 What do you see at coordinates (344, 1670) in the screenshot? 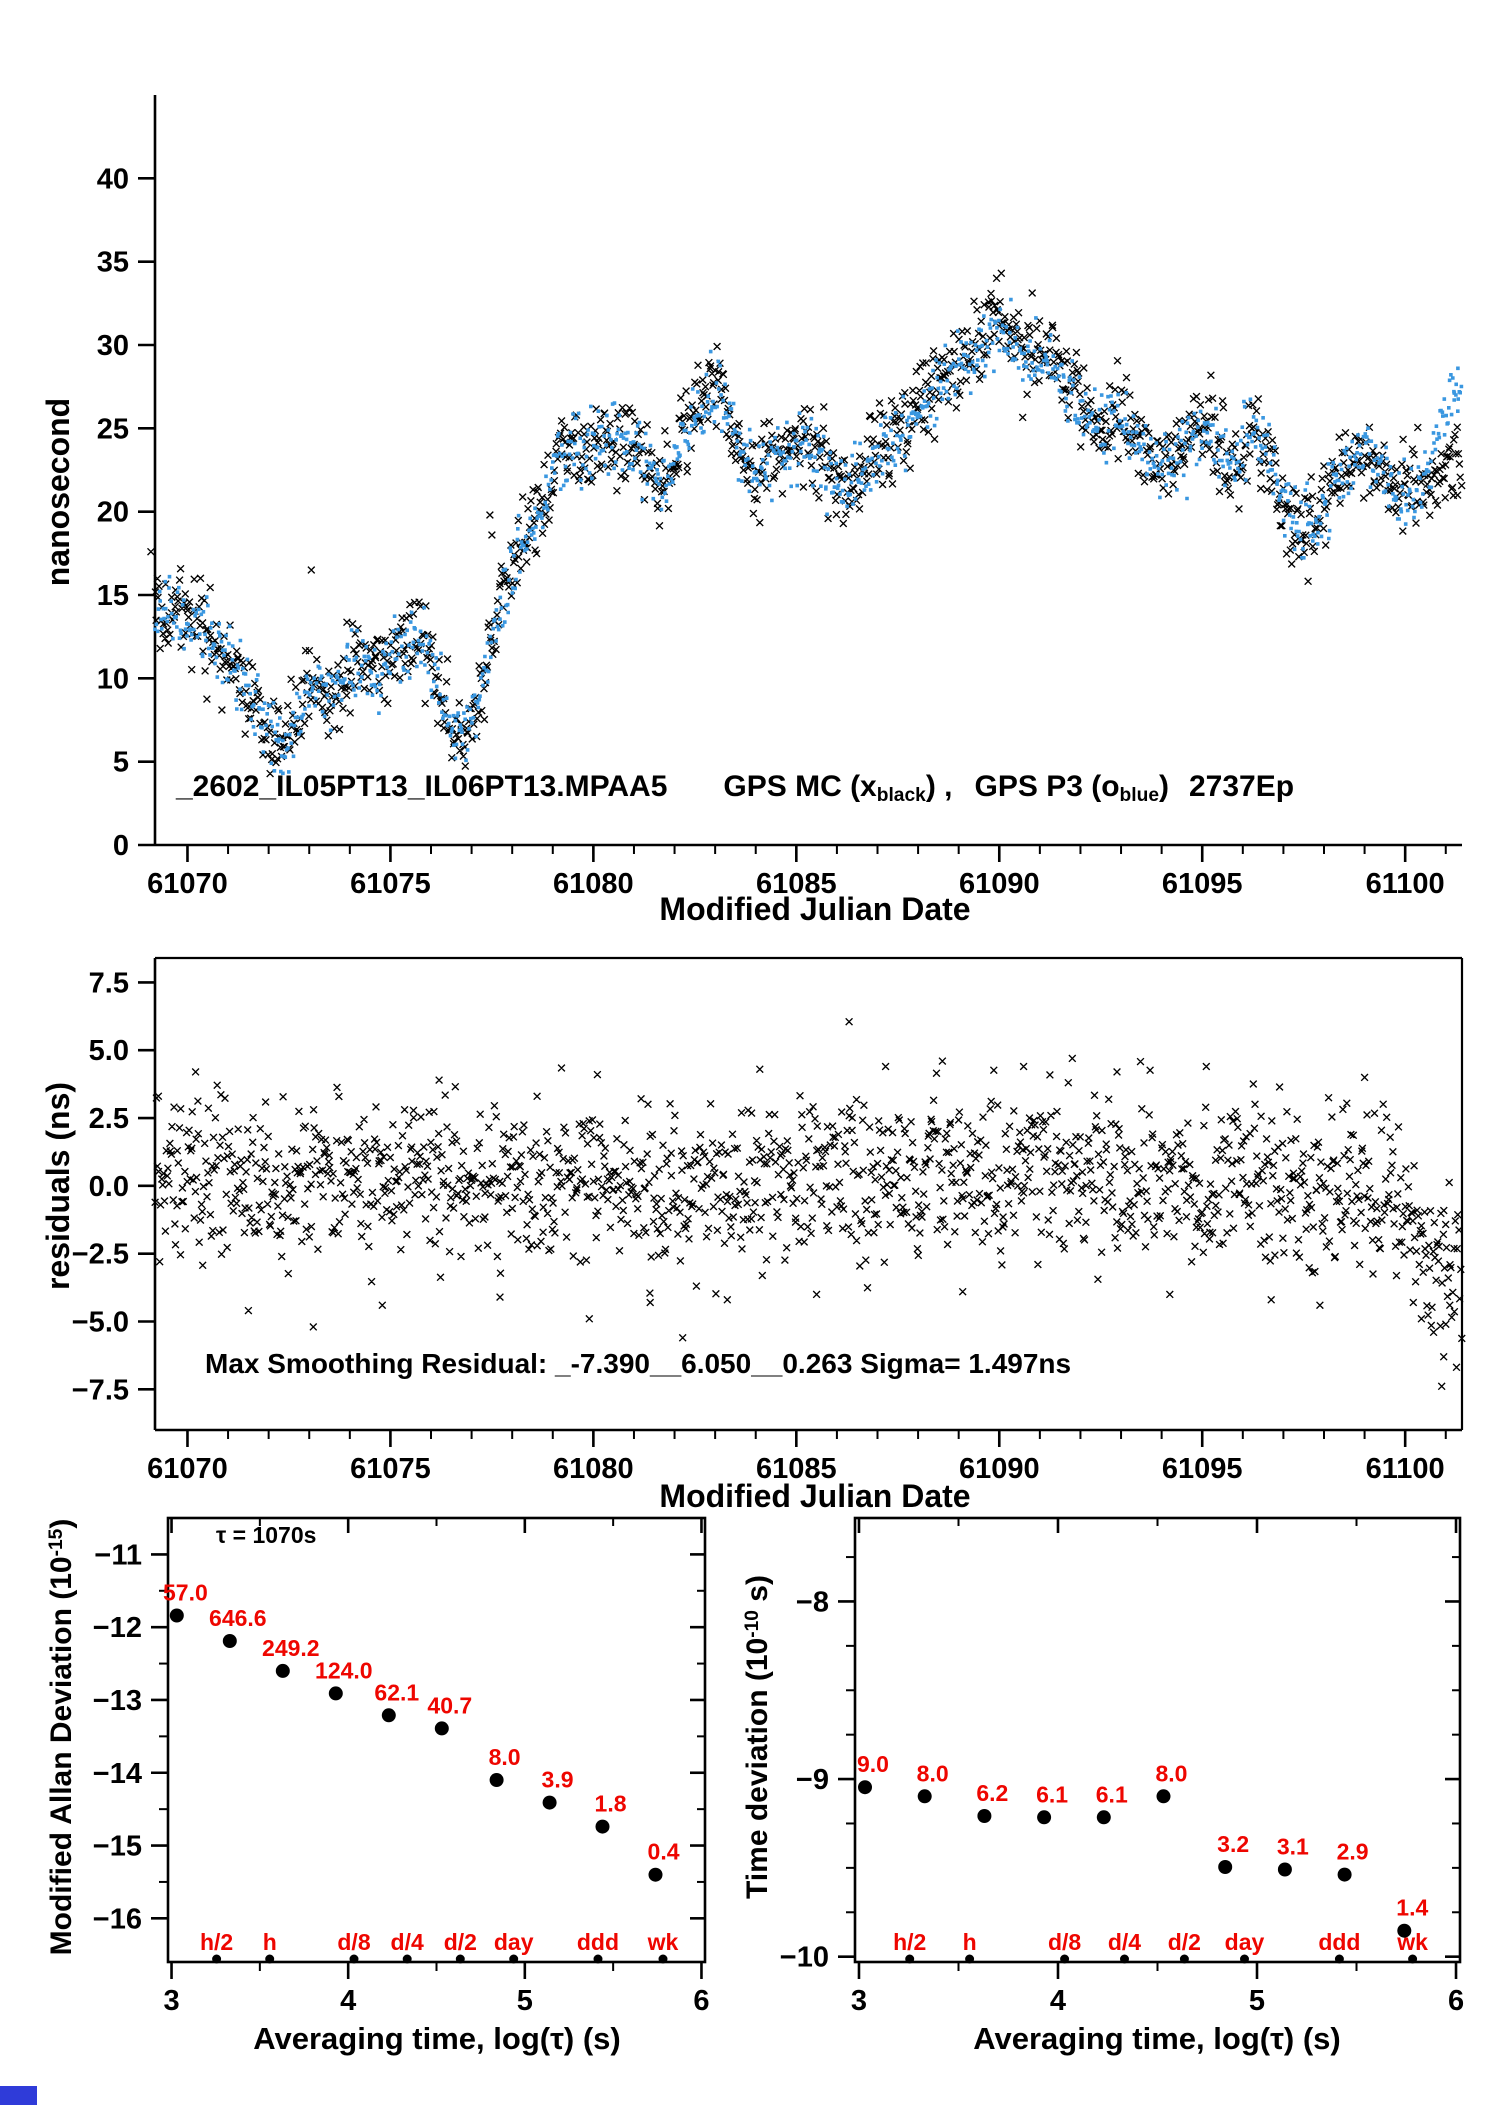
I see `chart-text: 124.0` at bounding box center [344, 1670].